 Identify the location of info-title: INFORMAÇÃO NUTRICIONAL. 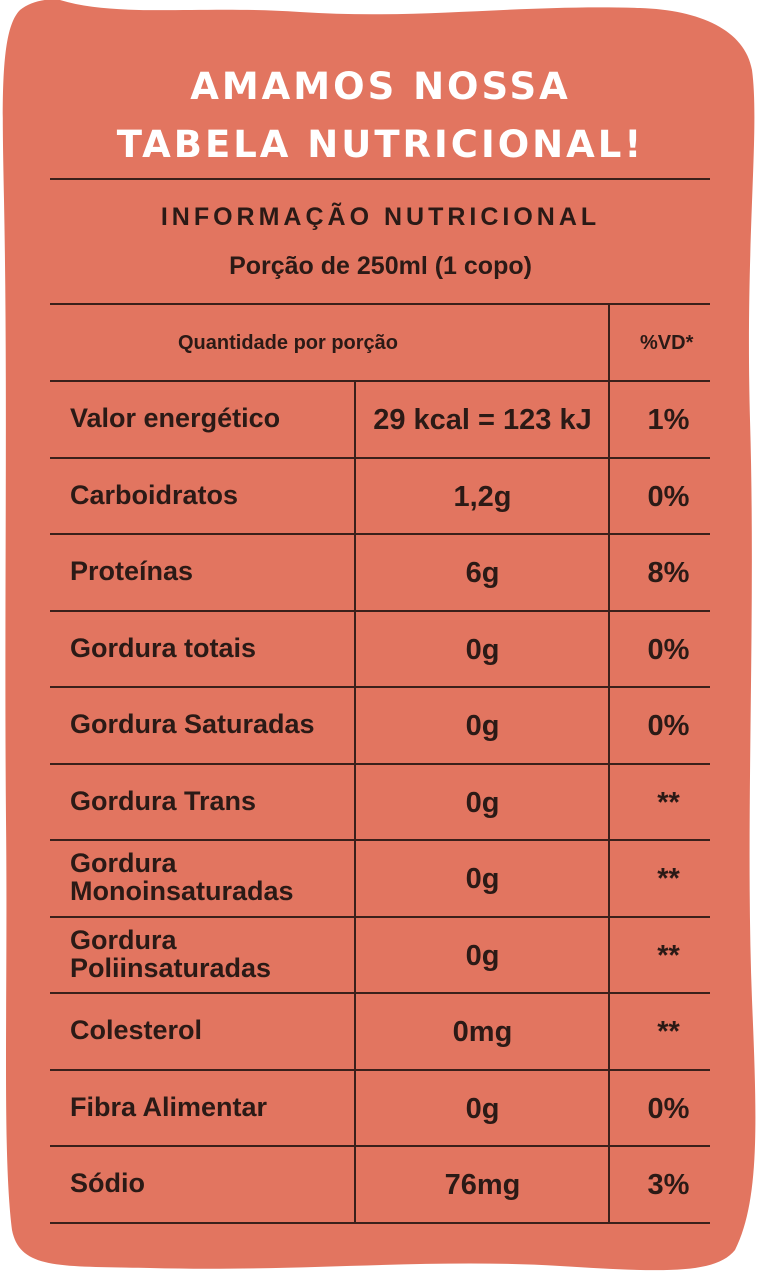
(380, 217).